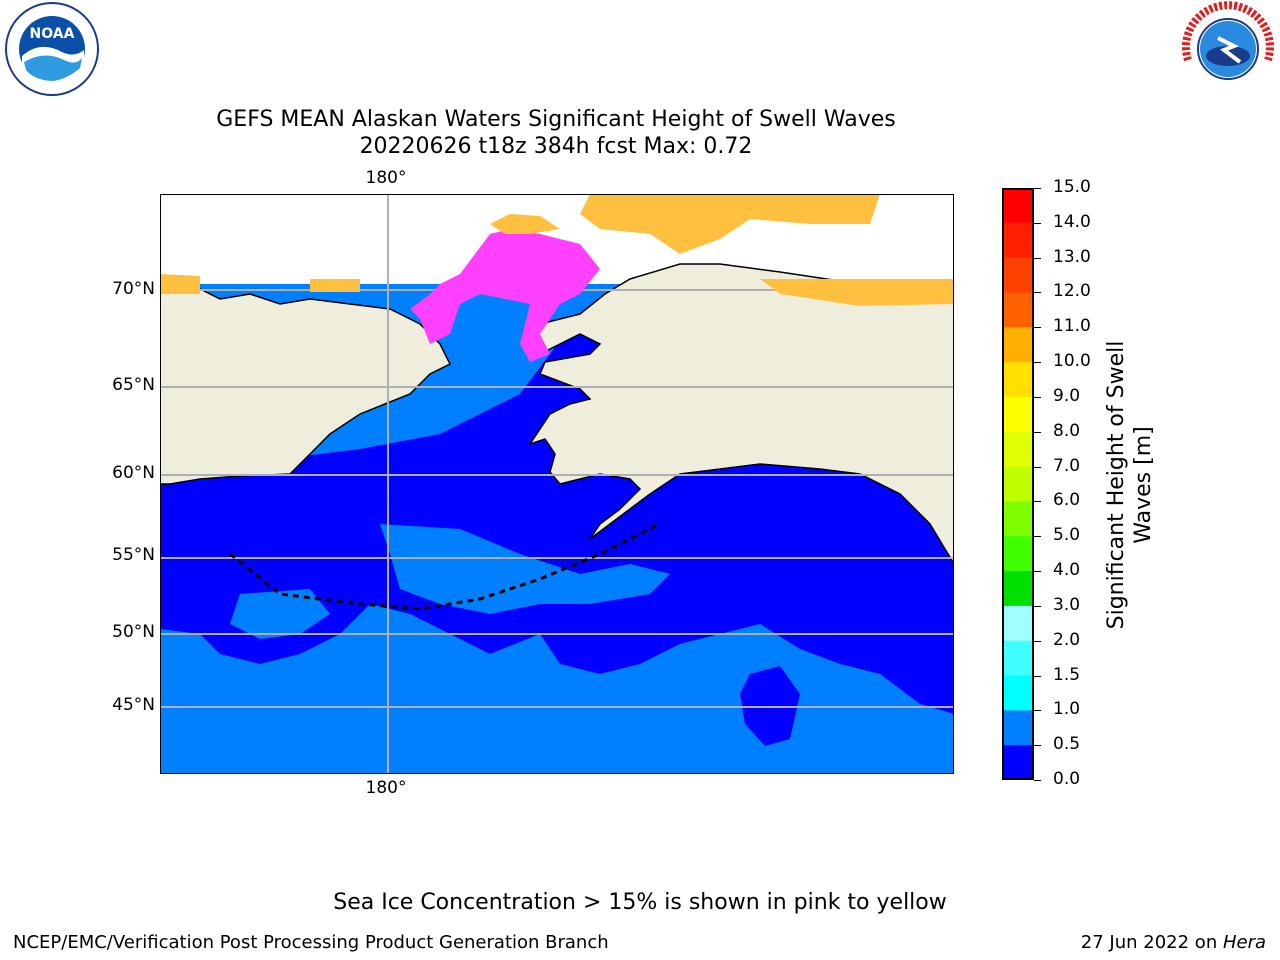  What do you see at coordinates (1067, 535) in the screenshot?
I see `colorbar-tick-label: 5.0` at bounding box center [1067, 535].